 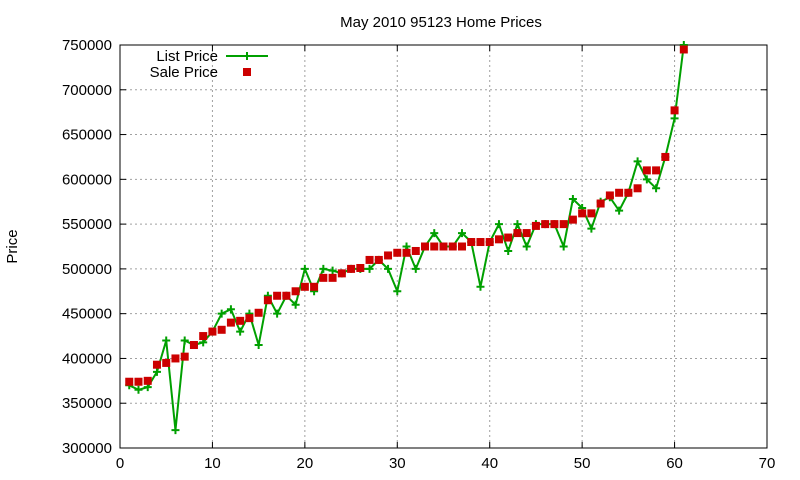 I want to click on y-tick-label: 400000, so click(x=87, y=358).